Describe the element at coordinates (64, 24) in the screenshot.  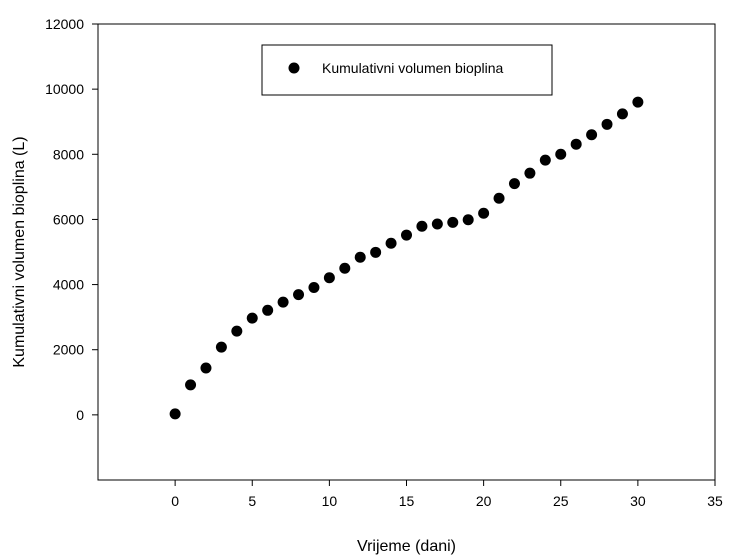
I see `y-tick-label: 12000` at that location.